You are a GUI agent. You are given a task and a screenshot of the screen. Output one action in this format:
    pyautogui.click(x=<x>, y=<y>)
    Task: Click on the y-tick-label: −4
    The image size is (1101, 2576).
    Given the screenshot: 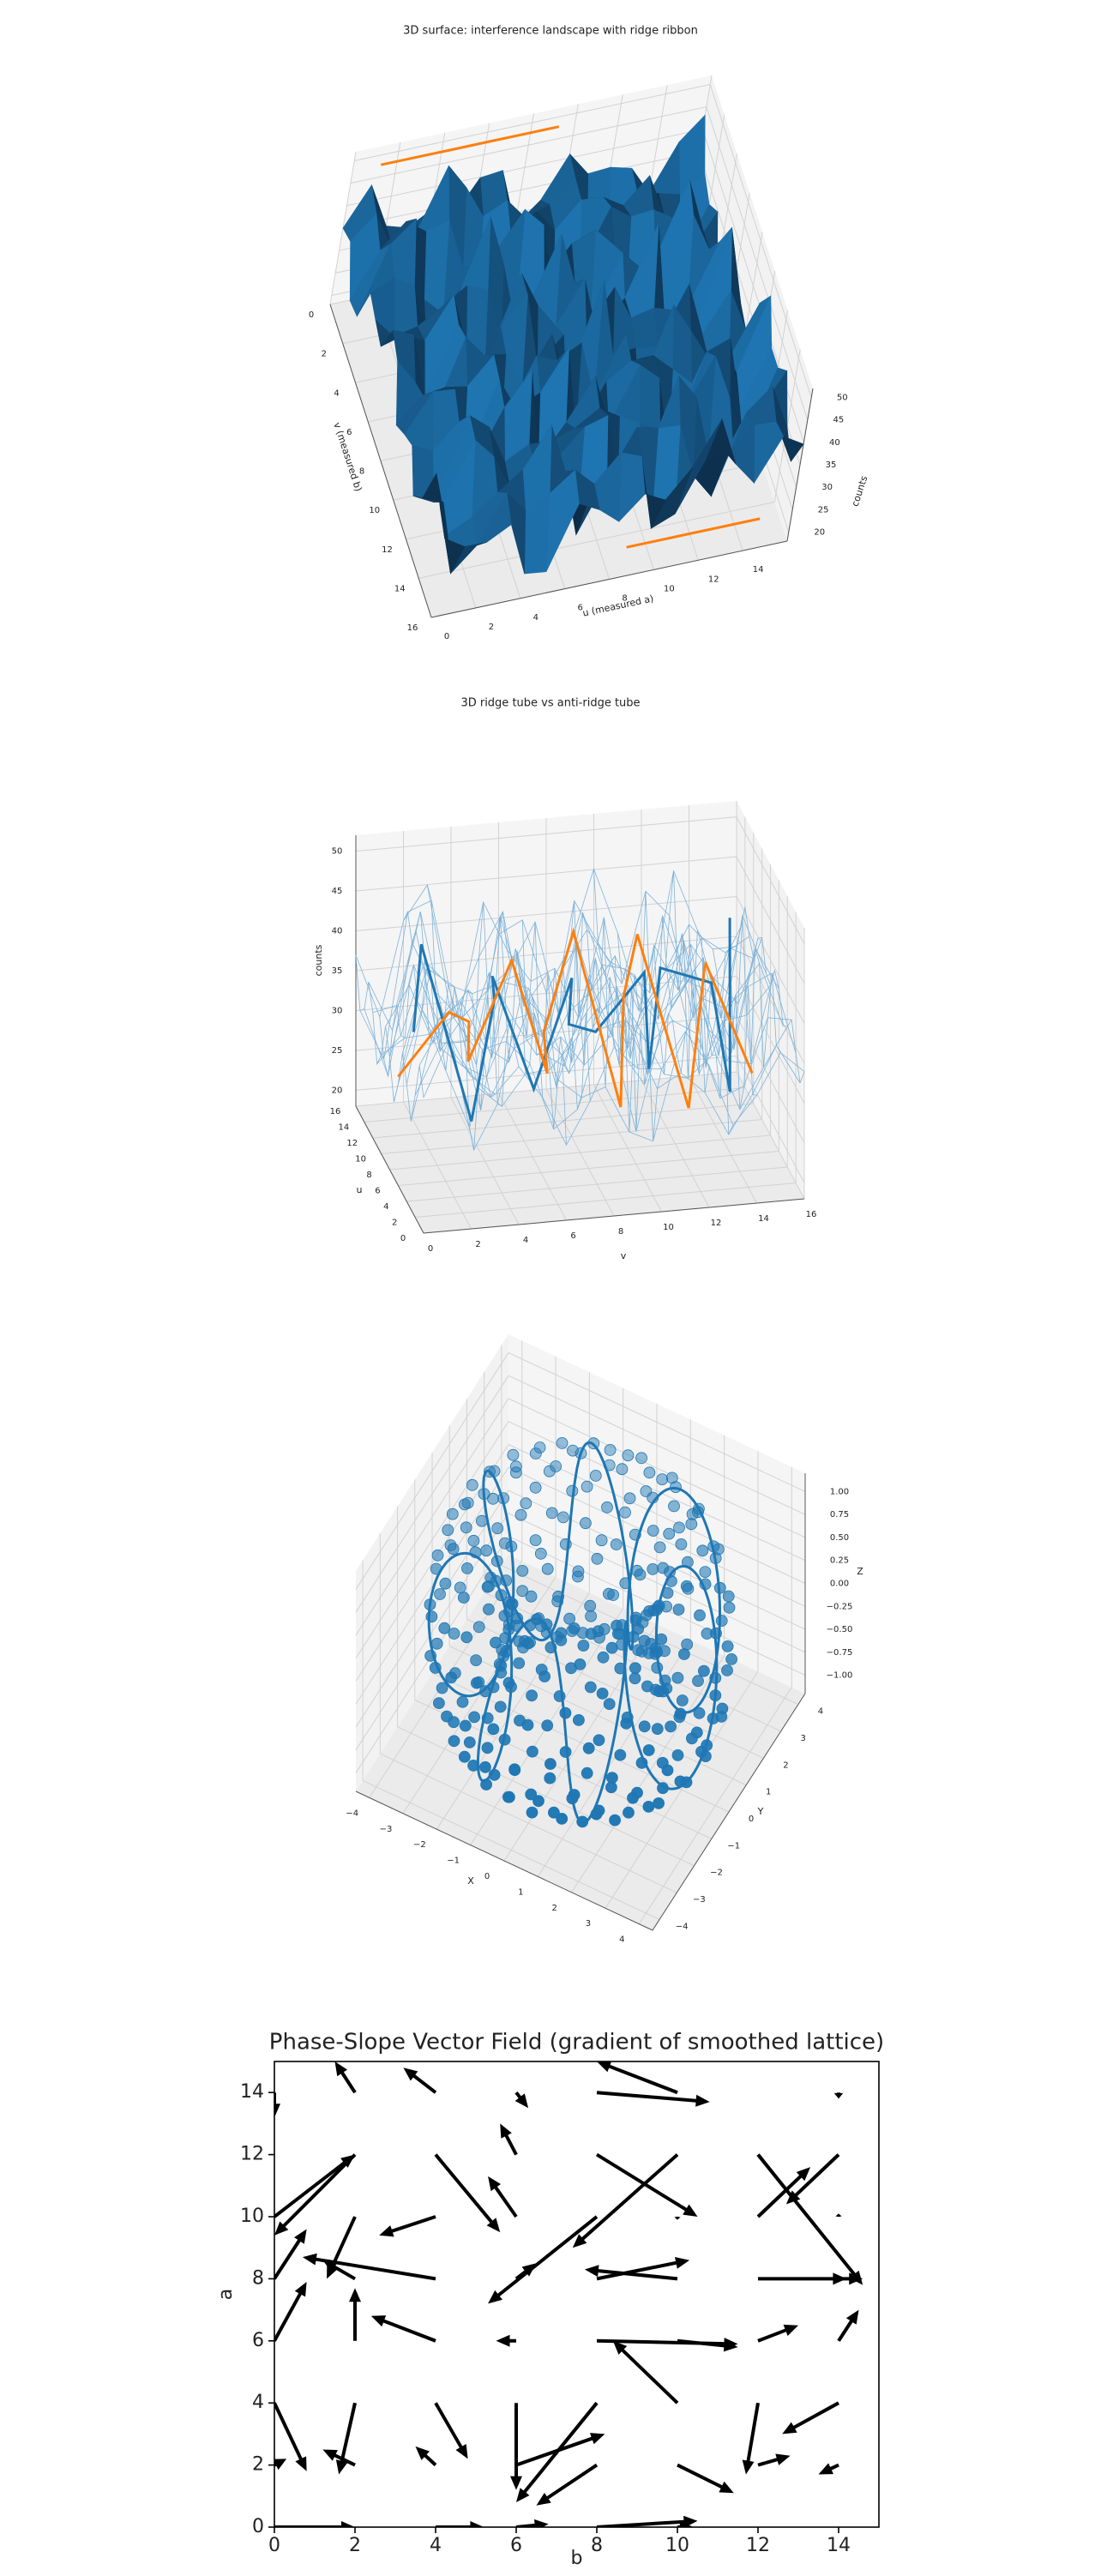 What is the action you would take?
    pyautogui.click(x=682, y=1926)
    